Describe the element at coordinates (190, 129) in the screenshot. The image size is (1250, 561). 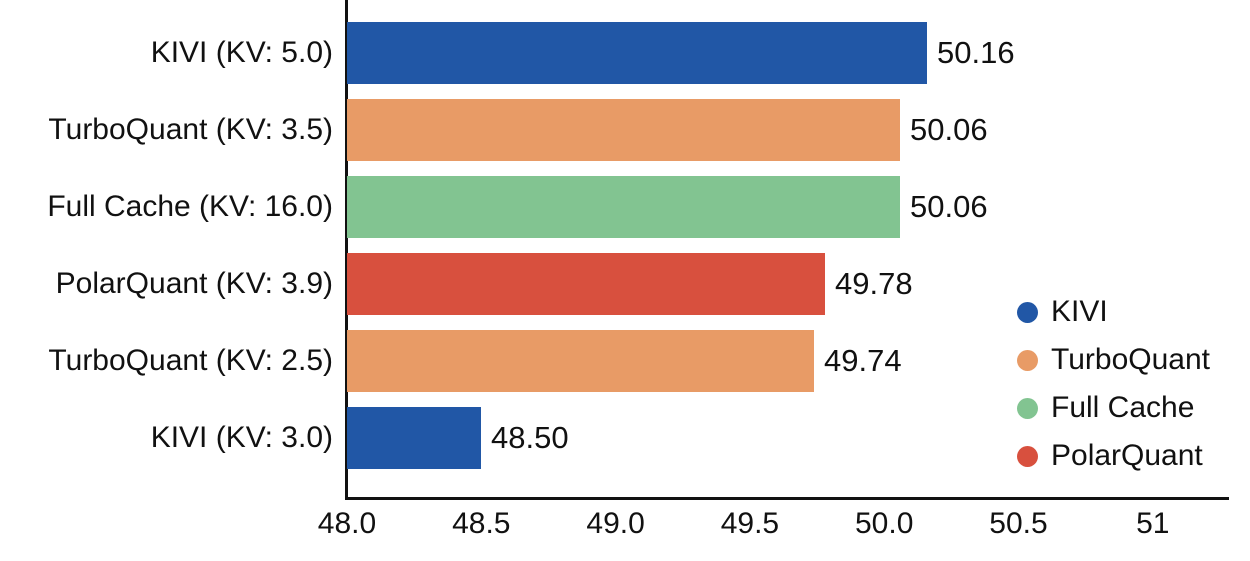
I see `category-label: TurboQuant (KV: 3.5)` at that location.